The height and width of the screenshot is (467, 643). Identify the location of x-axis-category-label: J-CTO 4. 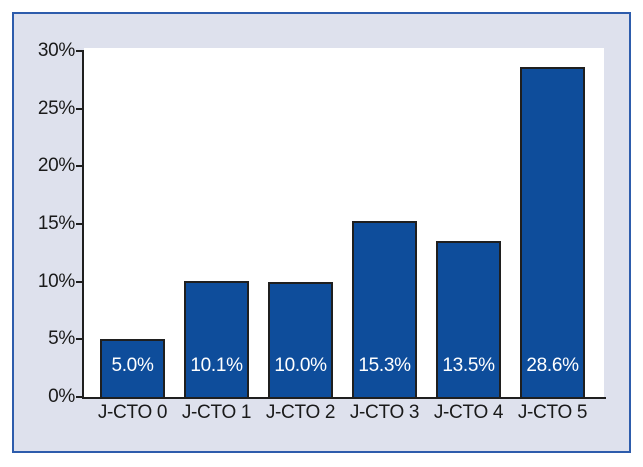
(468, 412).